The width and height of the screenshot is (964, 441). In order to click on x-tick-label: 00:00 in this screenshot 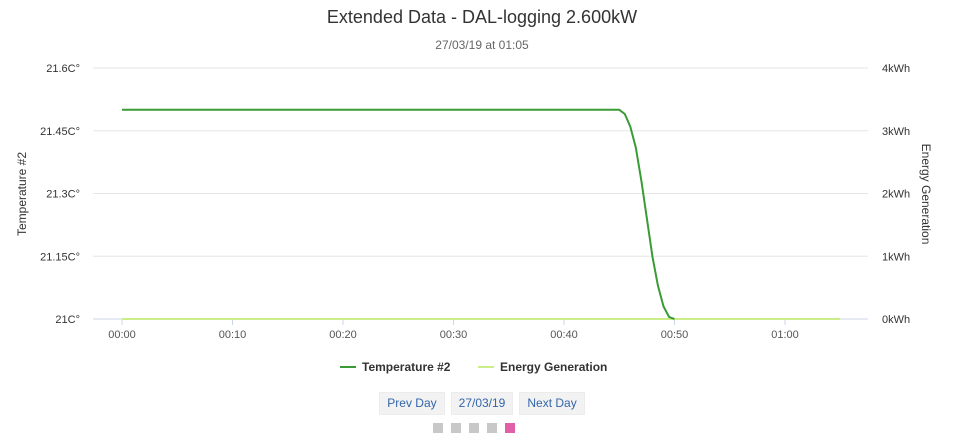, I will do `click(122, 335)`.